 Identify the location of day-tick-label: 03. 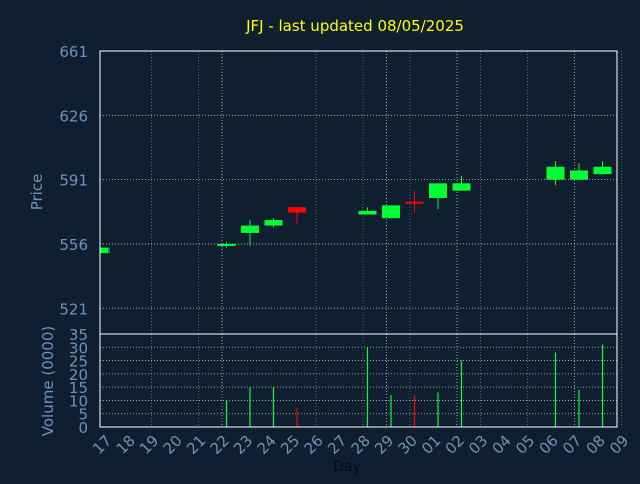
(478, 445).